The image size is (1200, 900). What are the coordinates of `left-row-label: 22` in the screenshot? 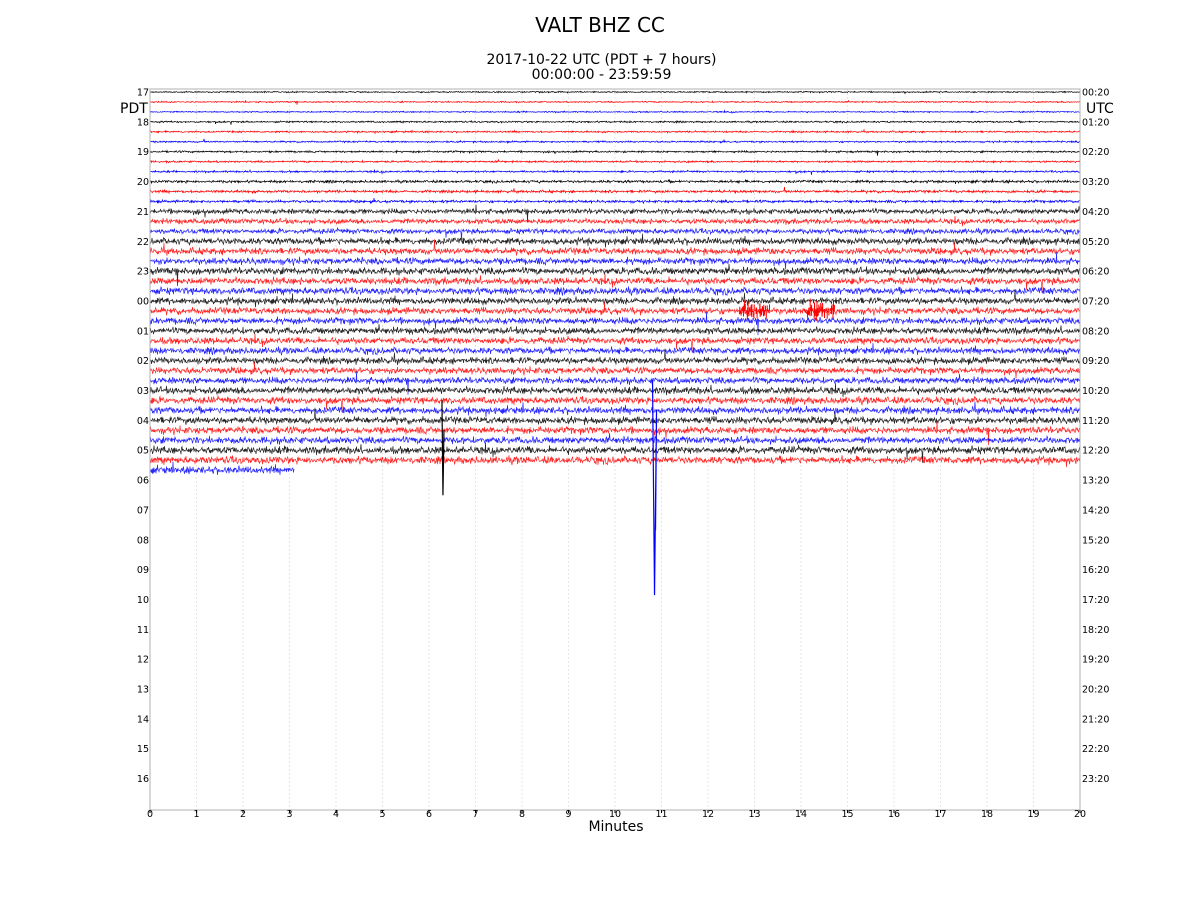 It's located at (143, 242).